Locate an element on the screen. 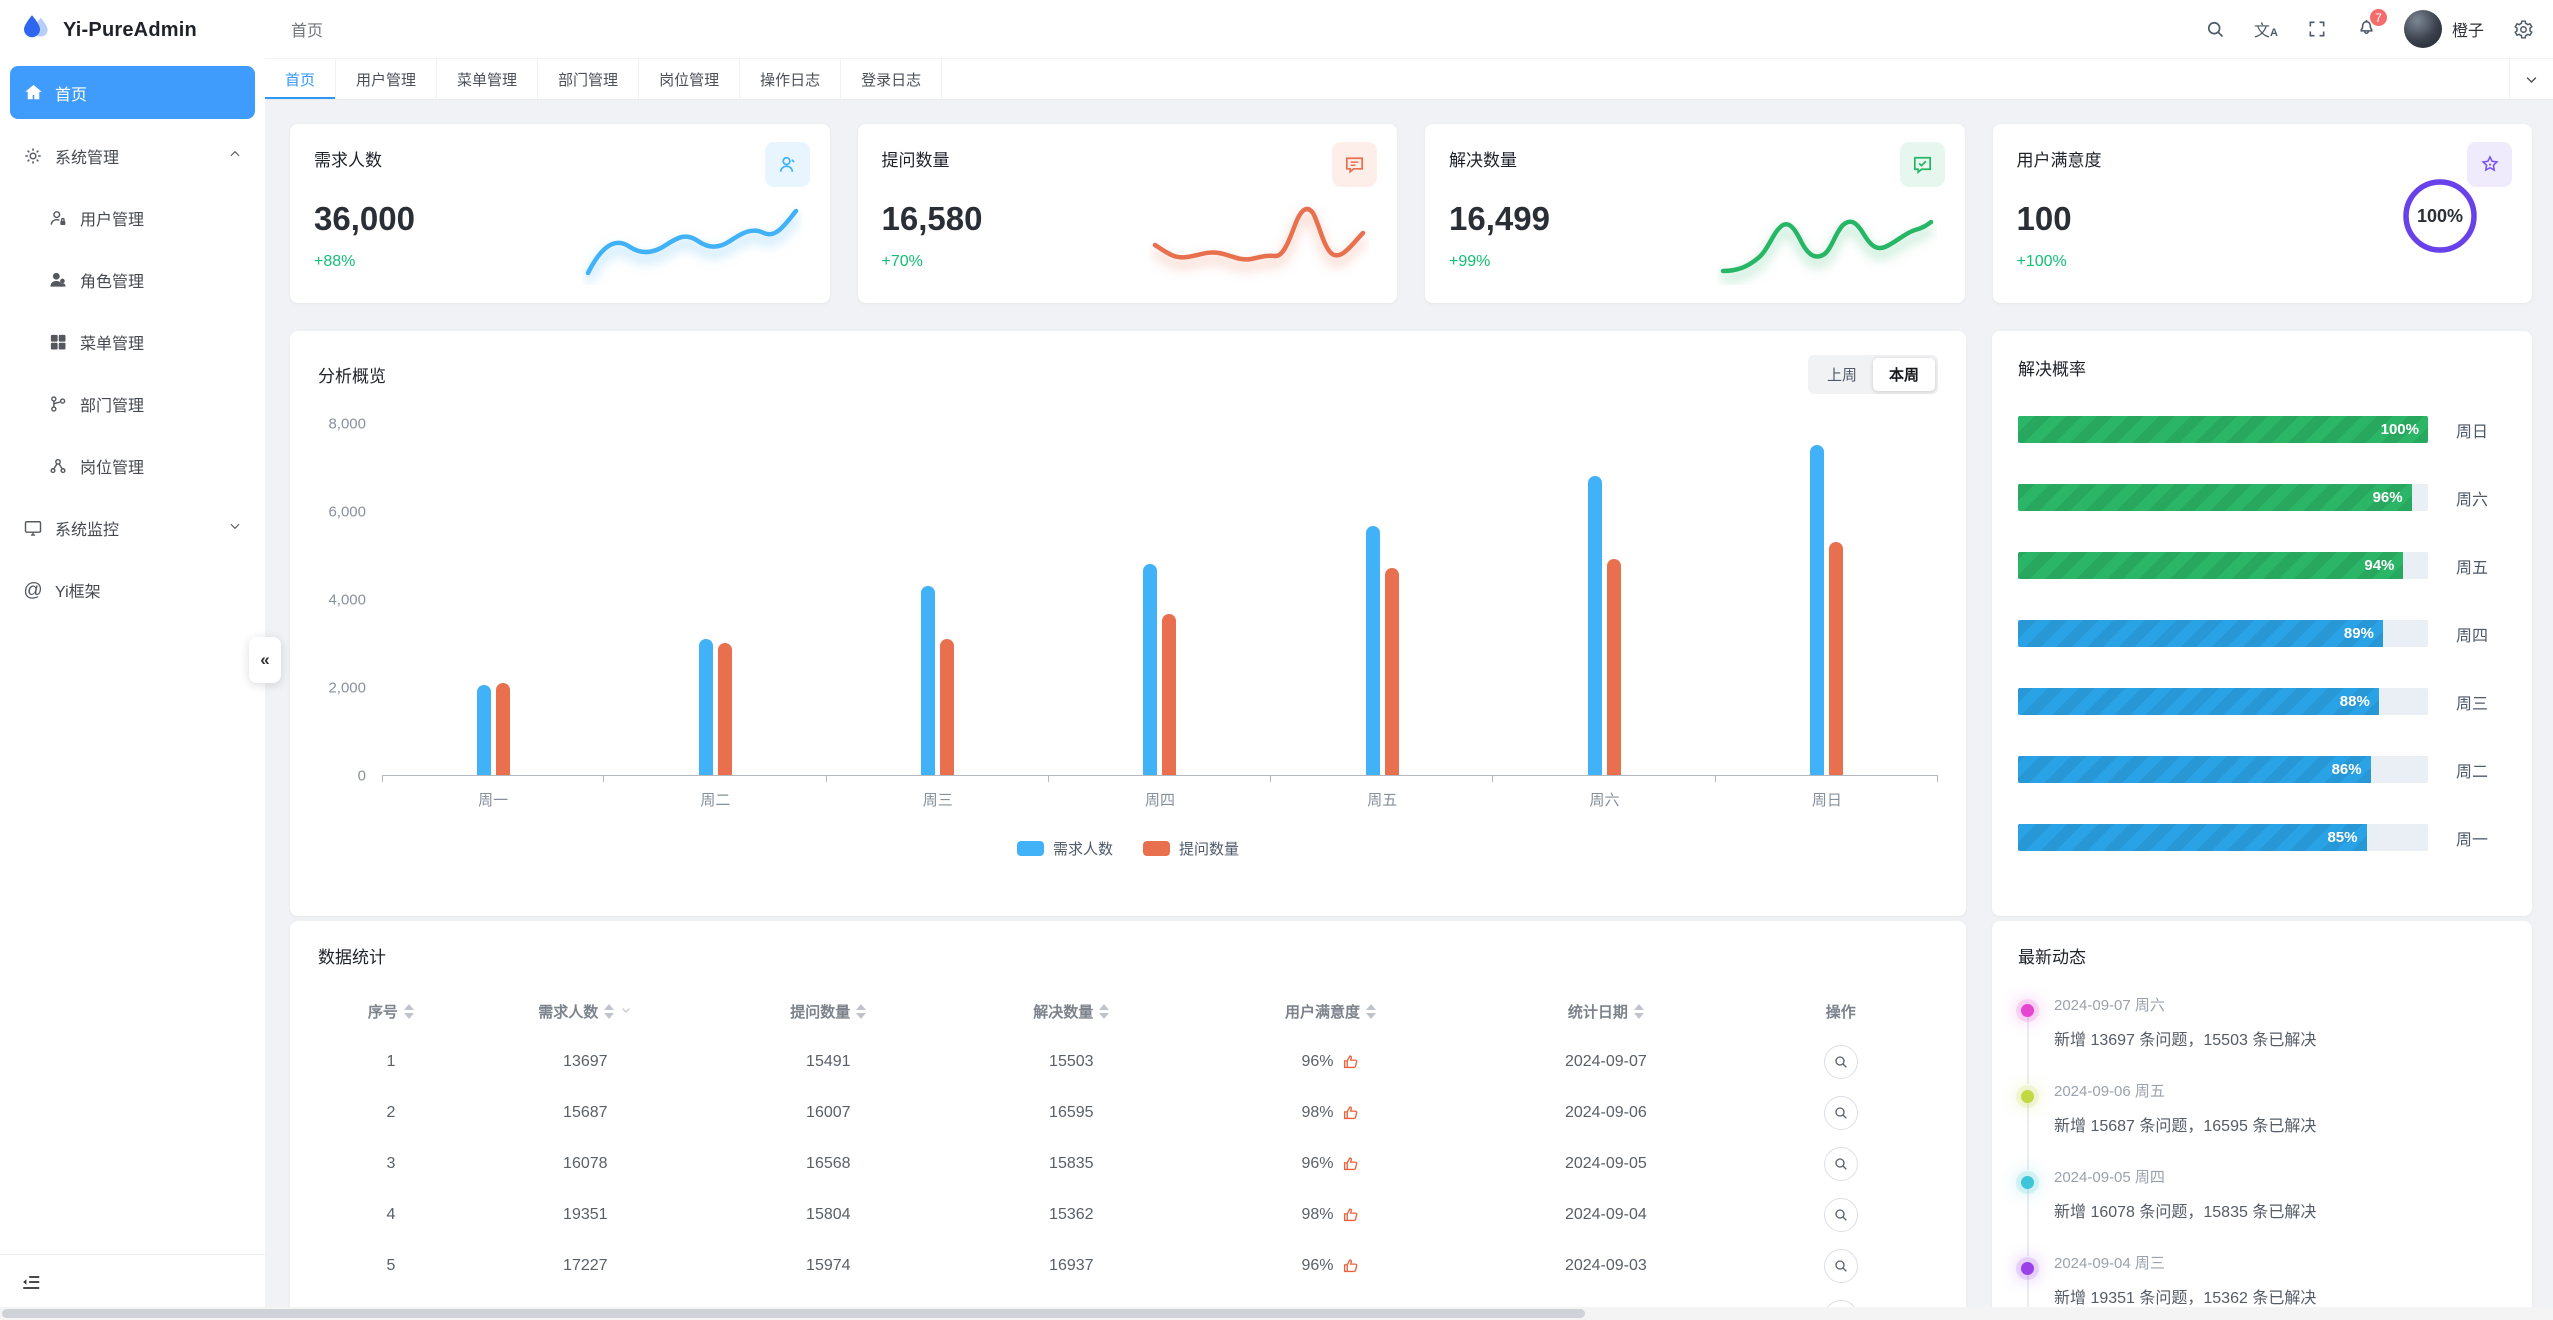  column-header-label: 统计日期 is located at coordinates (1606, 1011).